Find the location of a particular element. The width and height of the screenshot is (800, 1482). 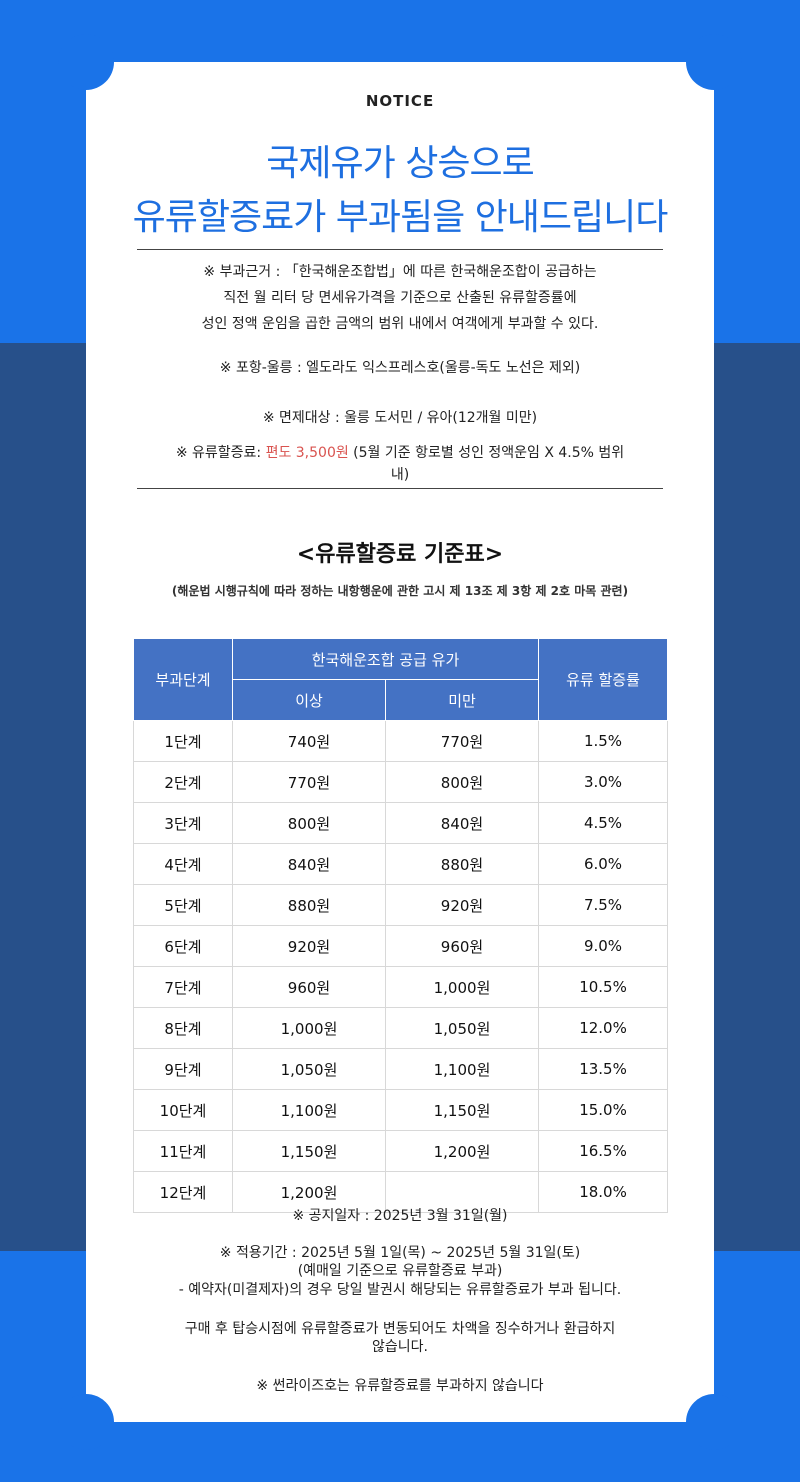

cell-rate: 4.5% is located at coordinates (603, 823).